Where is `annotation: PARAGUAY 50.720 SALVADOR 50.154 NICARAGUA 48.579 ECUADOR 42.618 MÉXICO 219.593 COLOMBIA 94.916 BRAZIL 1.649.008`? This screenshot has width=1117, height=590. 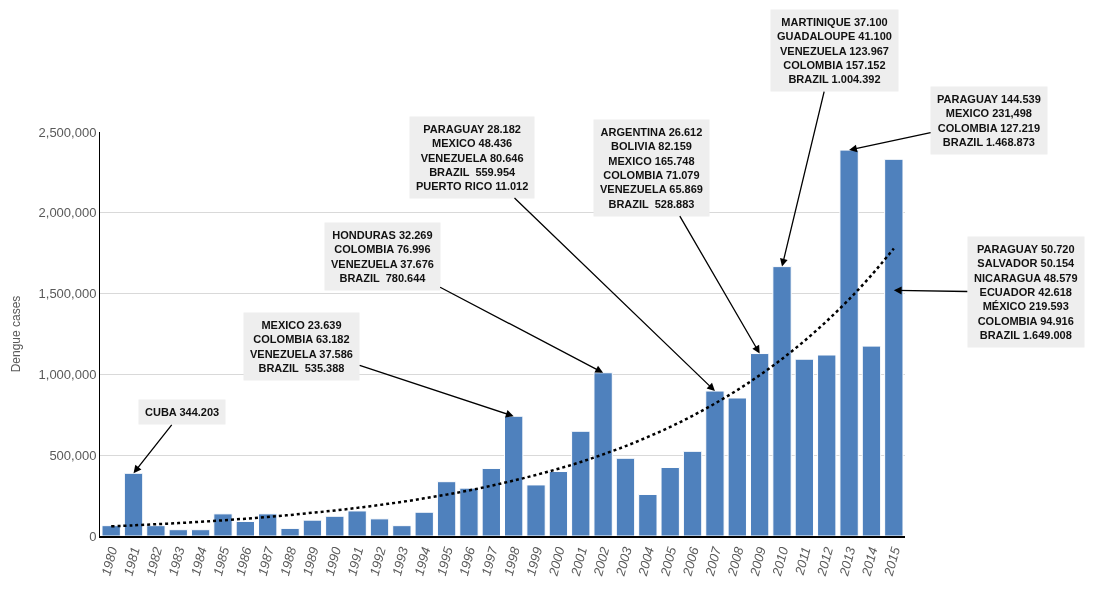
annotation: PARAGUAY 50.720 SALVADOR 50.154 NICARAGUA 48.579 ECUADOR 42.618 MÉXICO 219.593 COLOMBIA 94.916 BRAZIL 1.649.008 is located at coordinates (1026, 292).